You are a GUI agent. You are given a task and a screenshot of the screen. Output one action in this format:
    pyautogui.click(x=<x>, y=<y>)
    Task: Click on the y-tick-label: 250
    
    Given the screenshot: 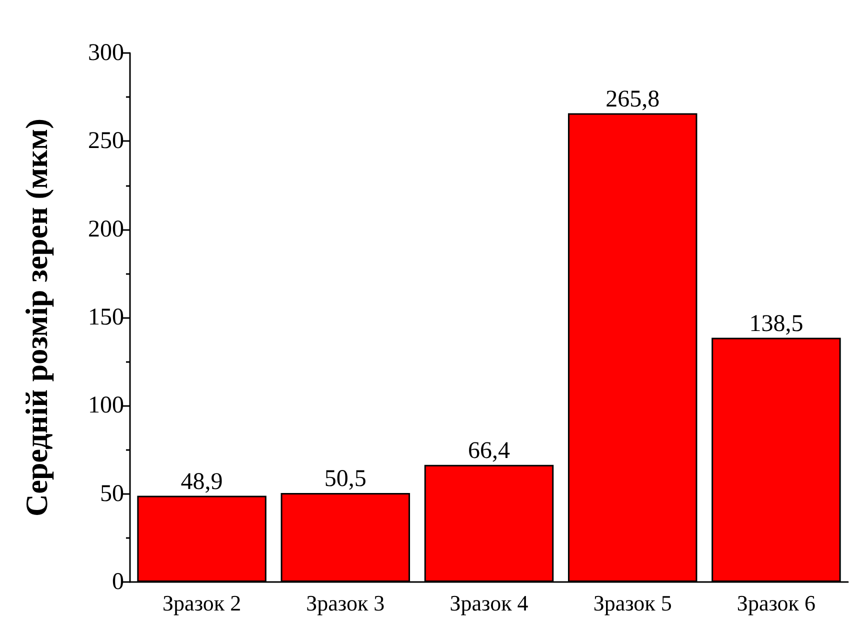 What is the action you would take?
    pyautogui.click(x=106, y=141)
    